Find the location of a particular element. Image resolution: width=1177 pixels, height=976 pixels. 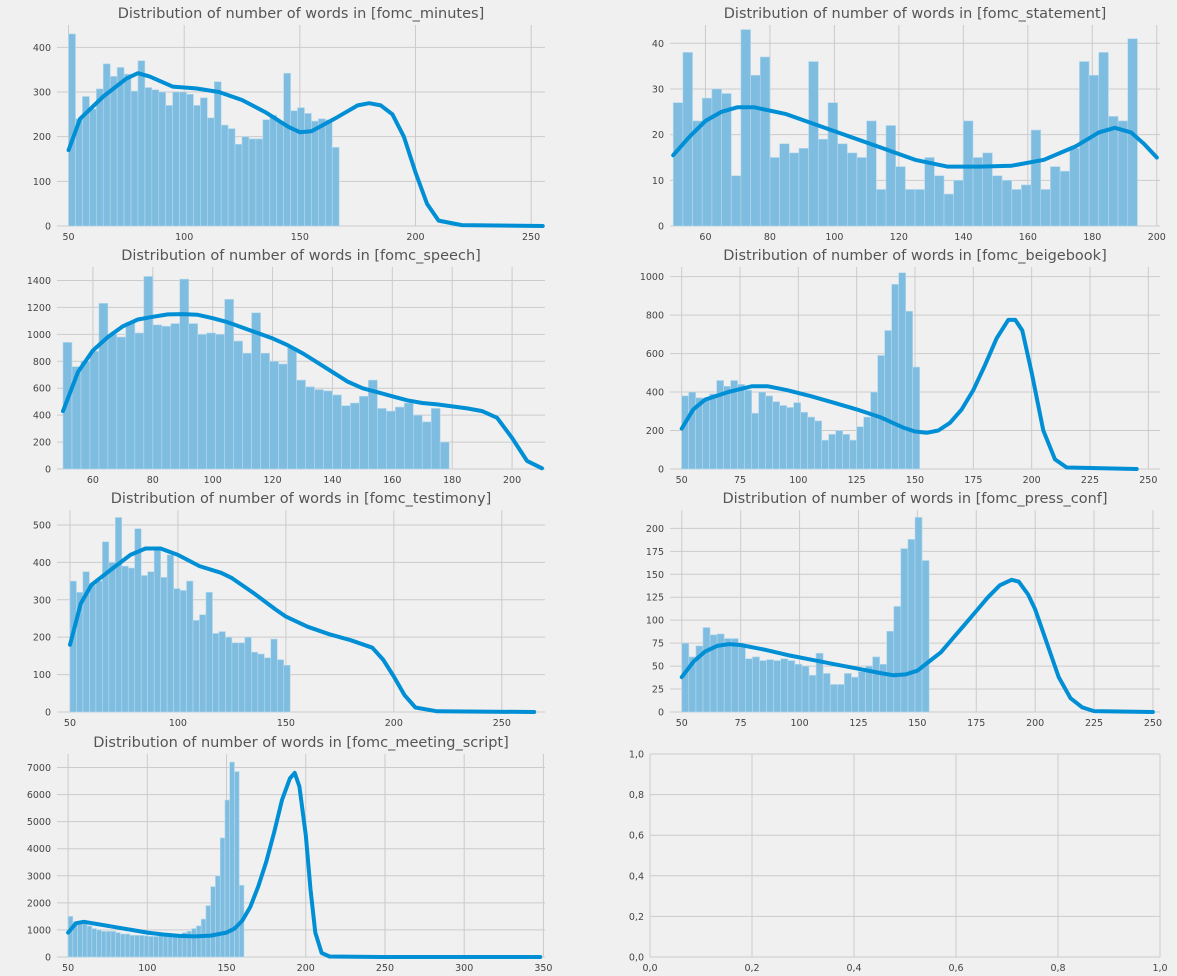

y-tick-label: 75 is located at coordinates (658, 644).